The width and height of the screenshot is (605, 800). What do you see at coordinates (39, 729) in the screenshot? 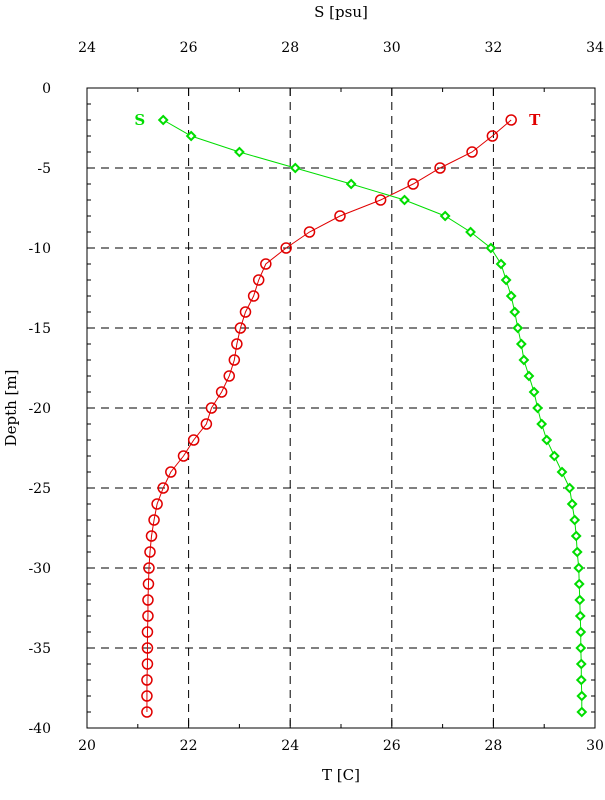
I see `y-tick-label: -40` at bounding box center [39, 729].